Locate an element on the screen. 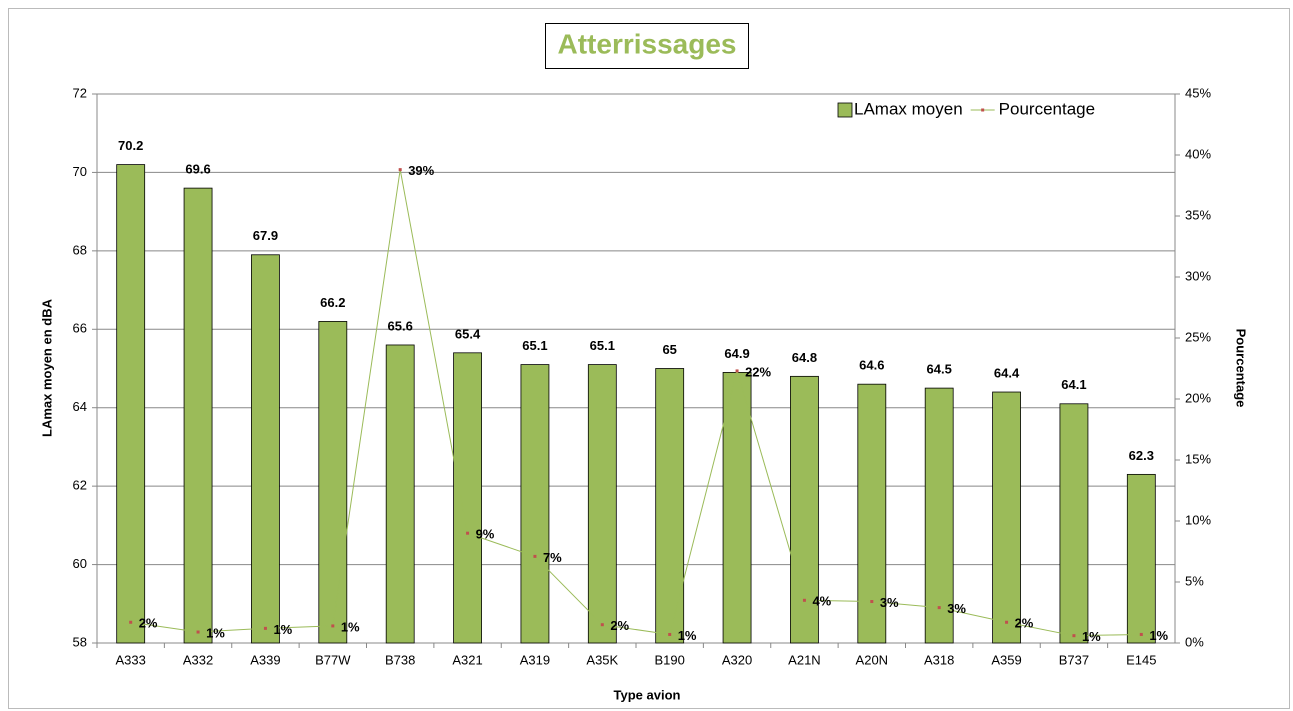 The width and height of the screenshot is (1293, 711). x-tick-label: A21N is located at coordinates (804, 659).